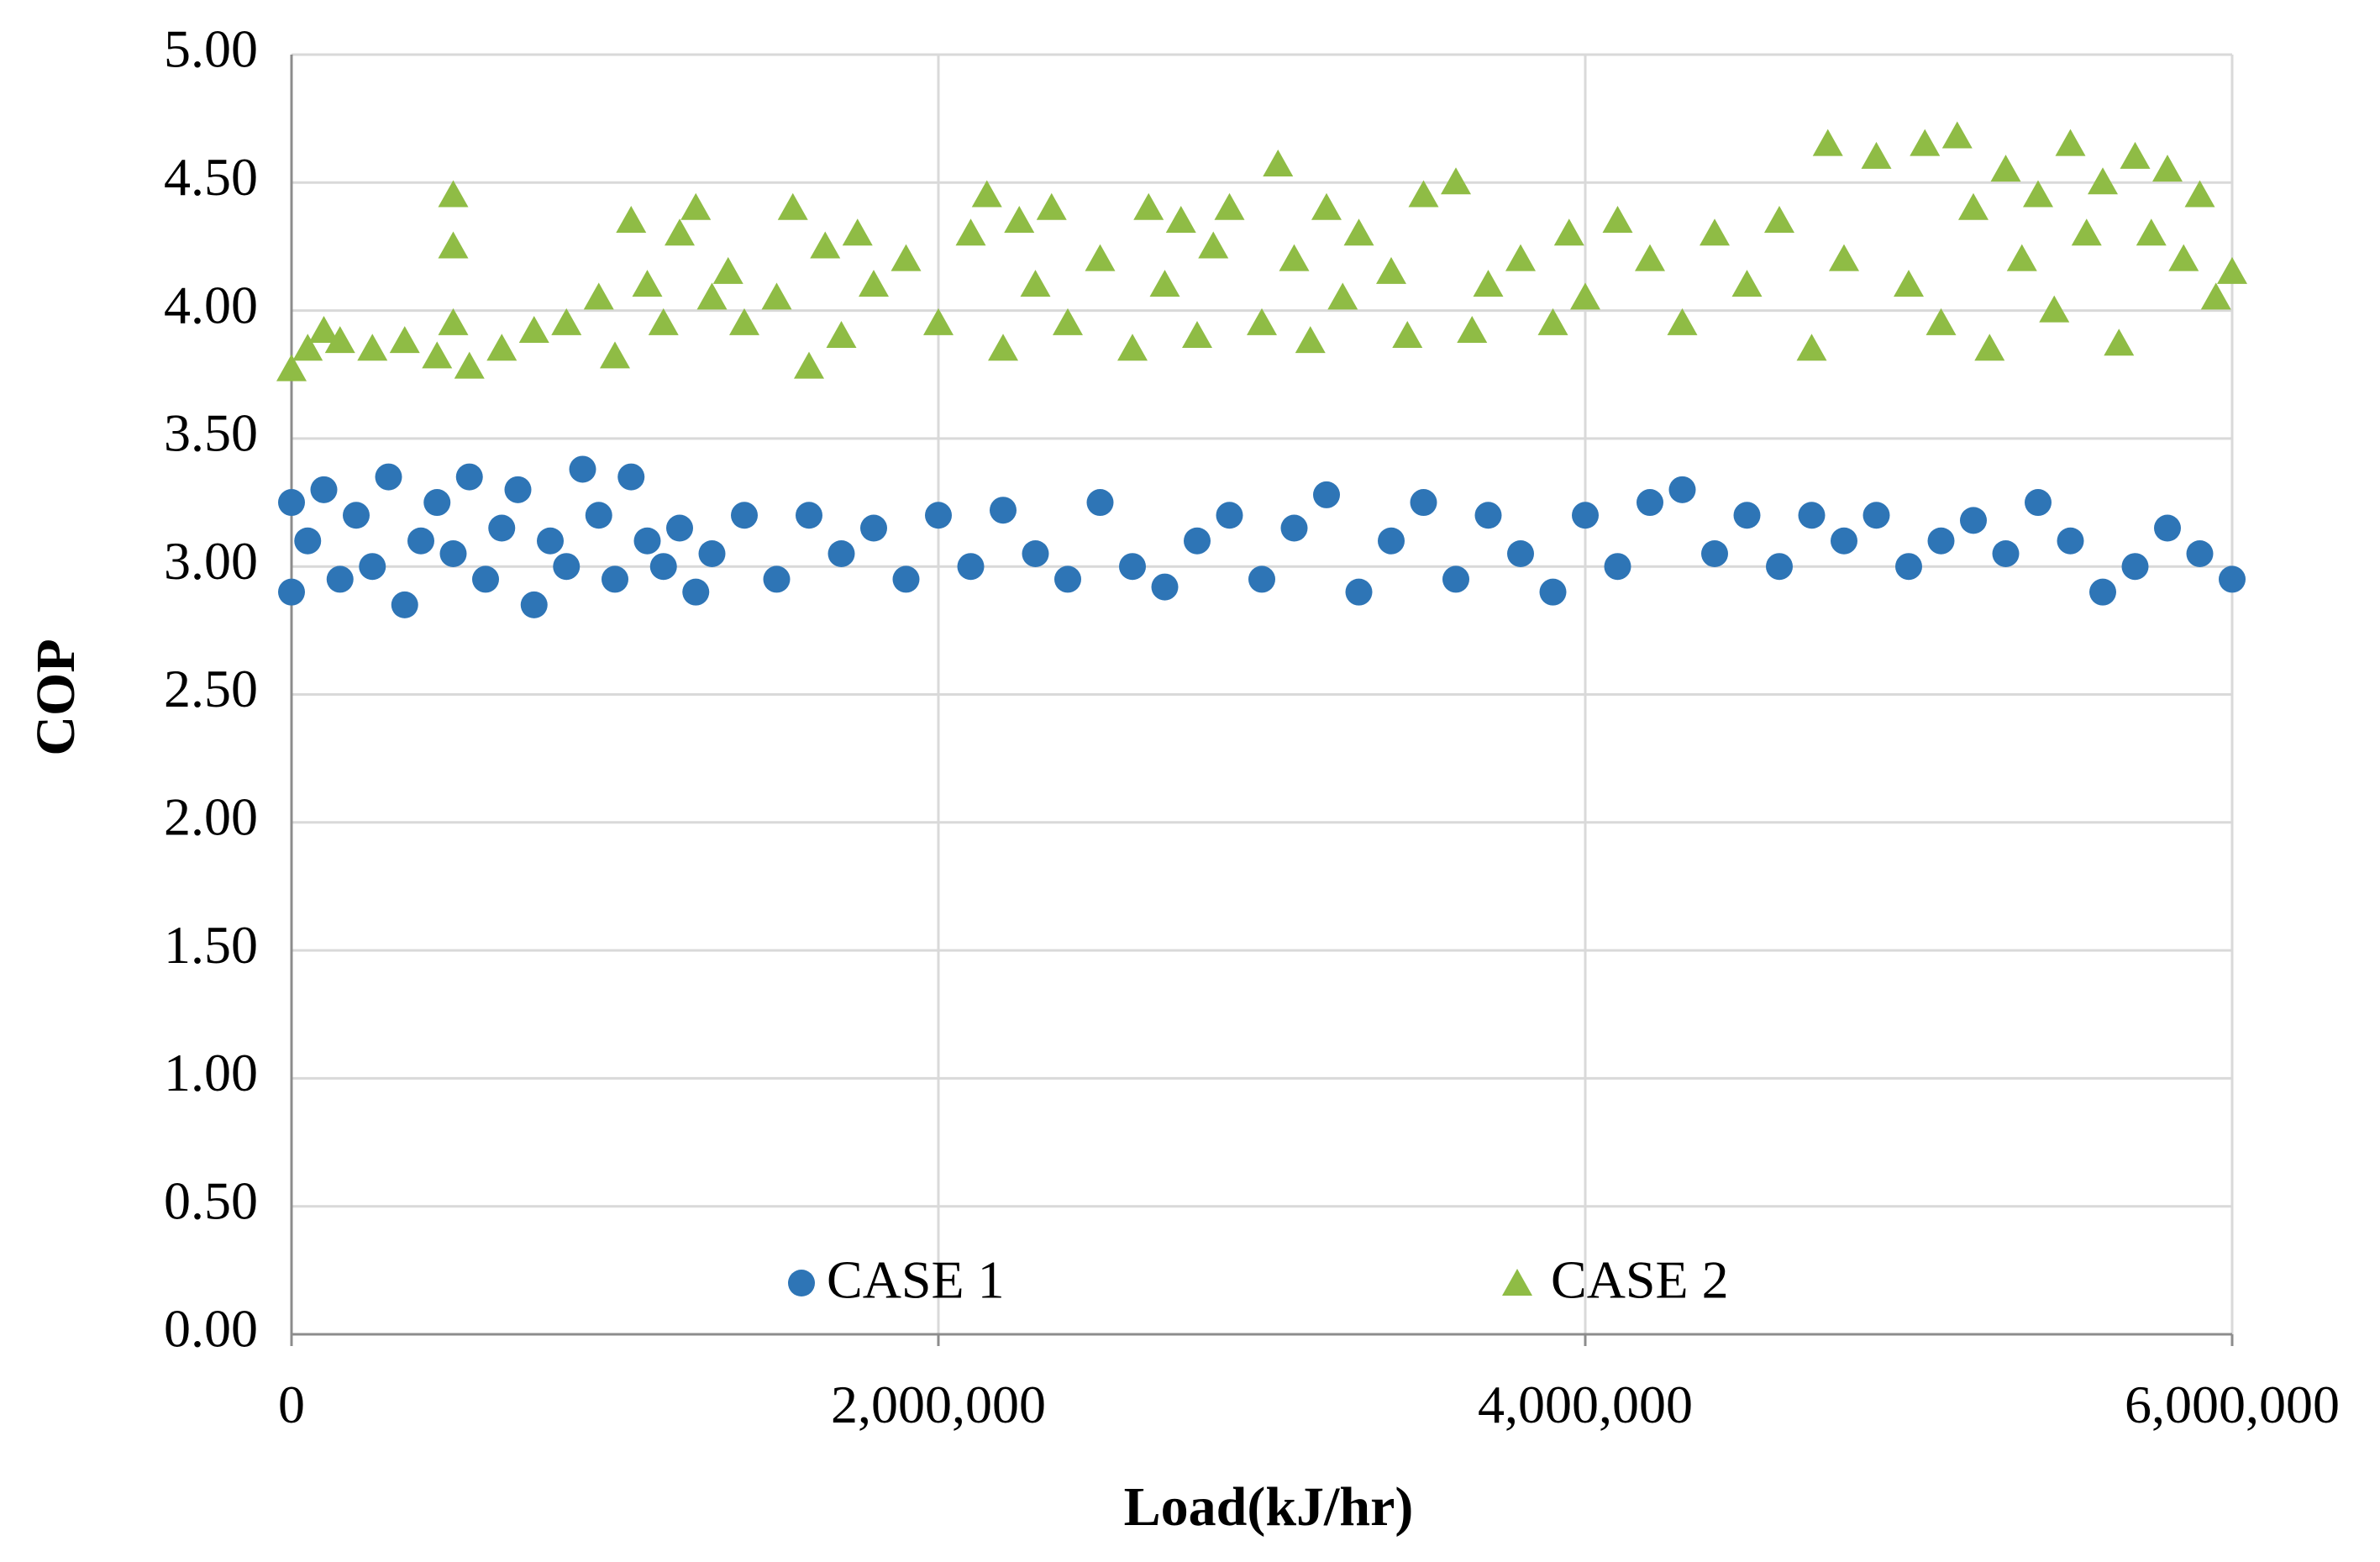 This screenshot has height=1562, width=2380. What do you see at coordinates (938, 1404) in the screenshot?
I see `x-tick-label: 2,000,000` at bounding box center [938, 1404].